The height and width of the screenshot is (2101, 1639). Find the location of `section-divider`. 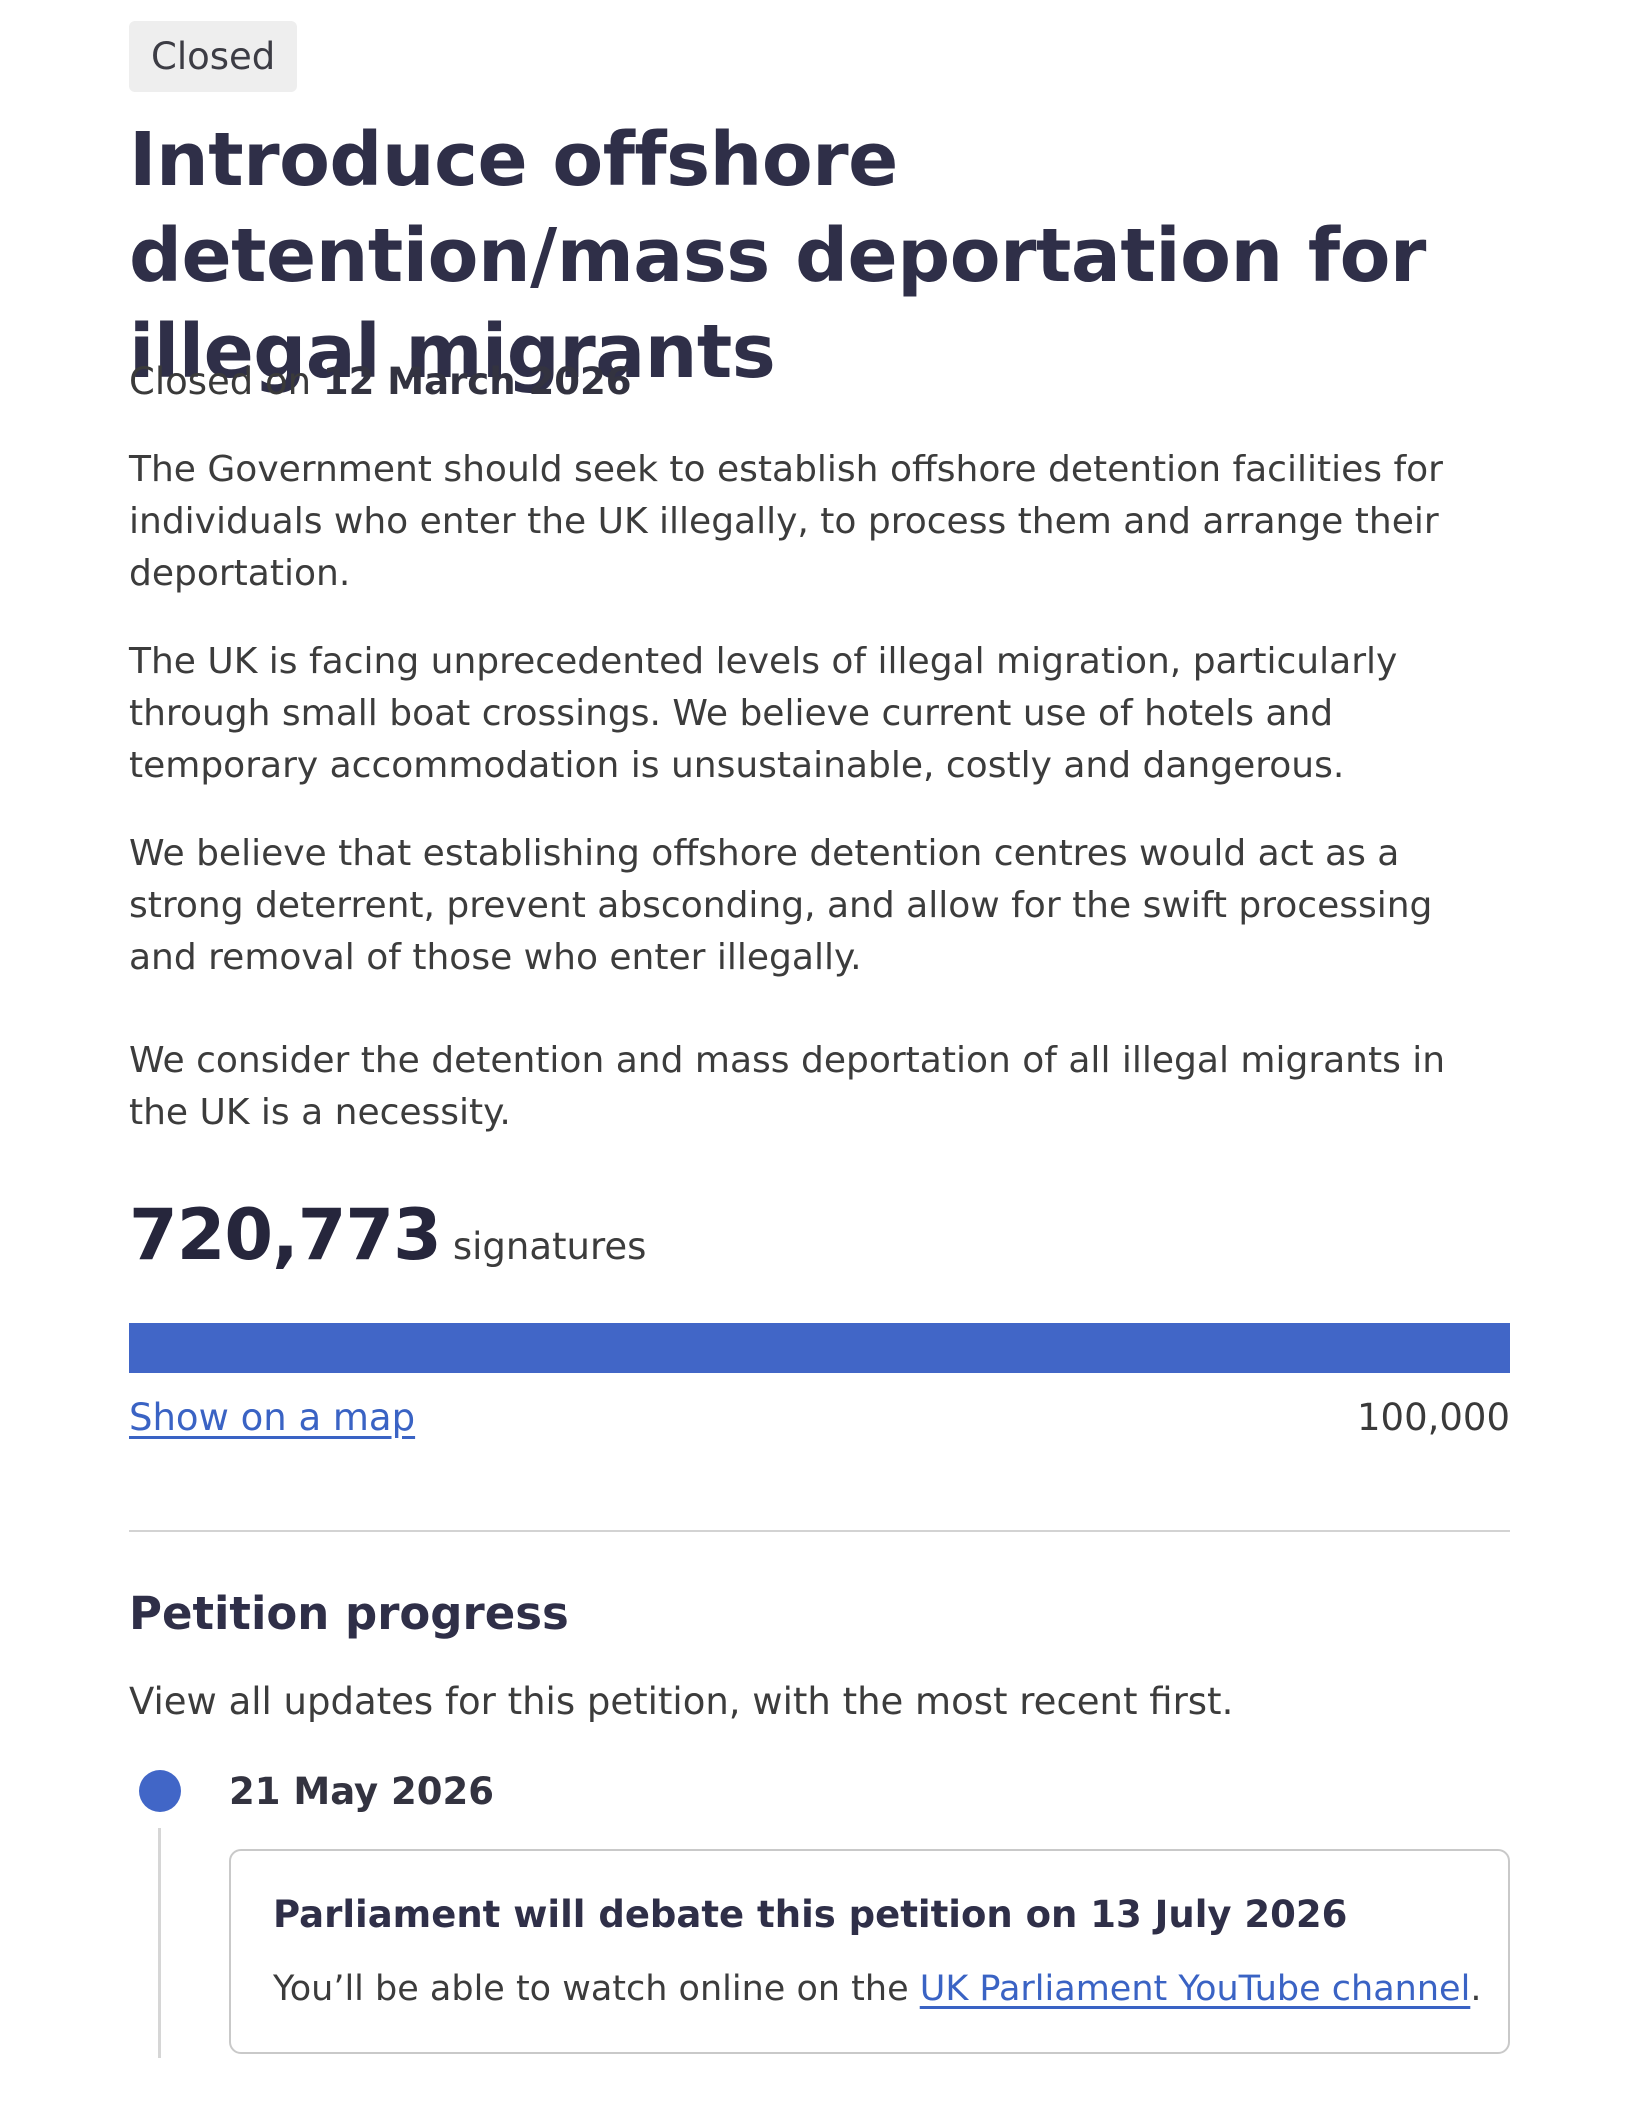

section-divider is located at coordinates (819, 1531).